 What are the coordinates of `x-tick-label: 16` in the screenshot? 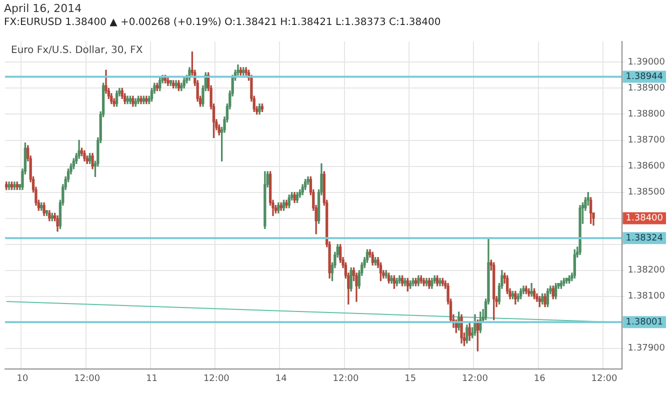 It's located at (540, 379).